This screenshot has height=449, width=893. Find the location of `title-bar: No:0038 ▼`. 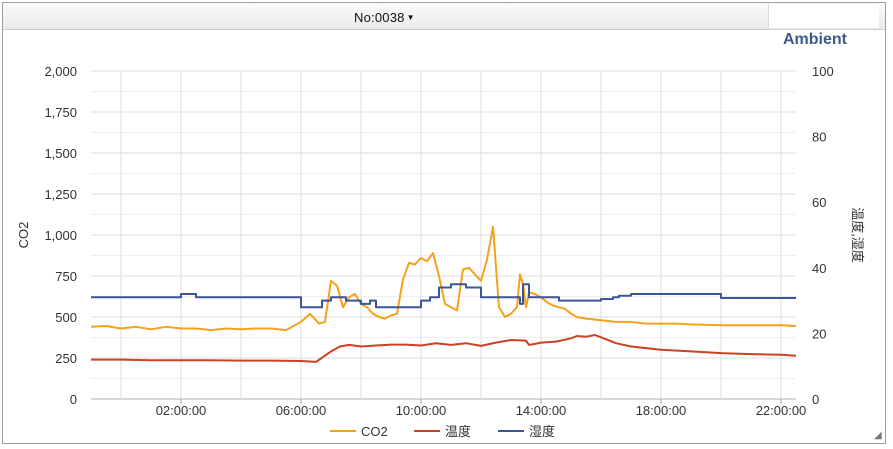

title-bar: No:0038 ▼ is located at coordinates (444, 16).